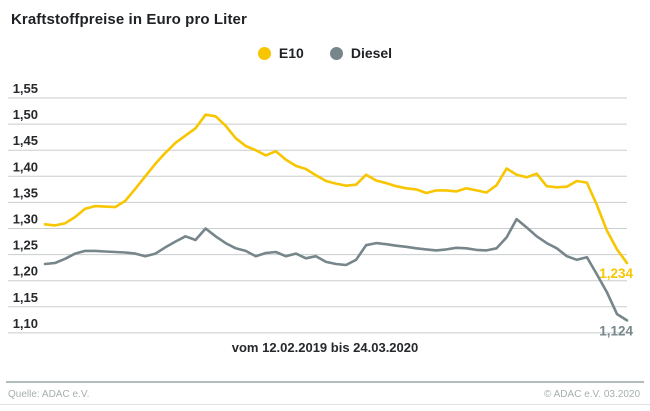 The height and width of the screenshot is (411, 650). I want to click on legend-label-diesel: Diesel, so click(371, 53).